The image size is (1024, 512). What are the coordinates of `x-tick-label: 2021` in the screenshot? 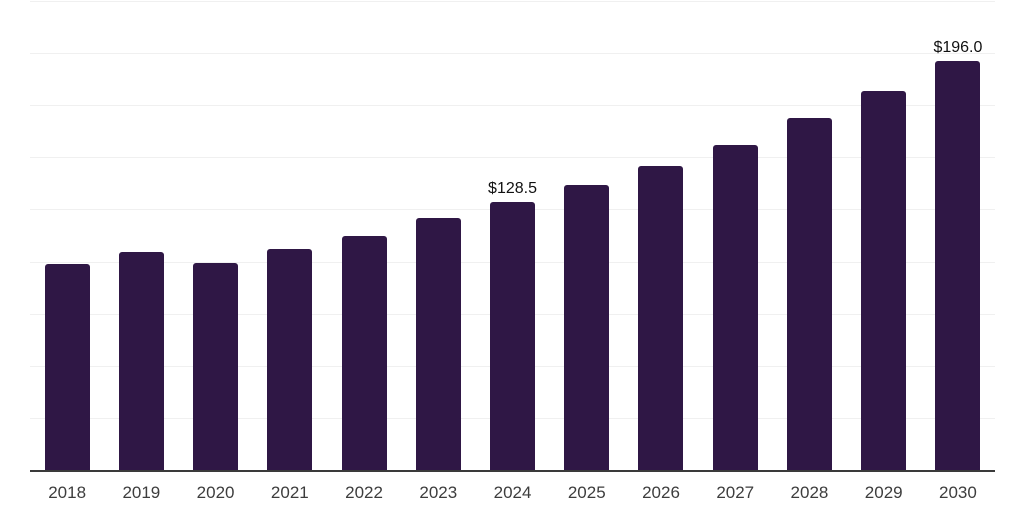 It's located at (289, 492).